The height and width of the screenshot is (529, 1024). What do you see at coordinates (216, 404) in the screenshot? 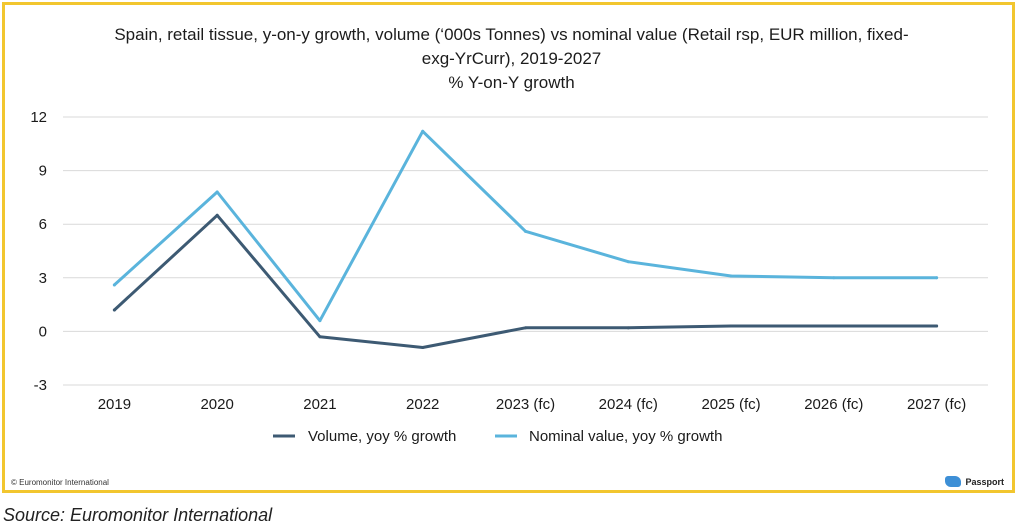
I see `x-tick-label: 2020` at bounding box center [216, 404].